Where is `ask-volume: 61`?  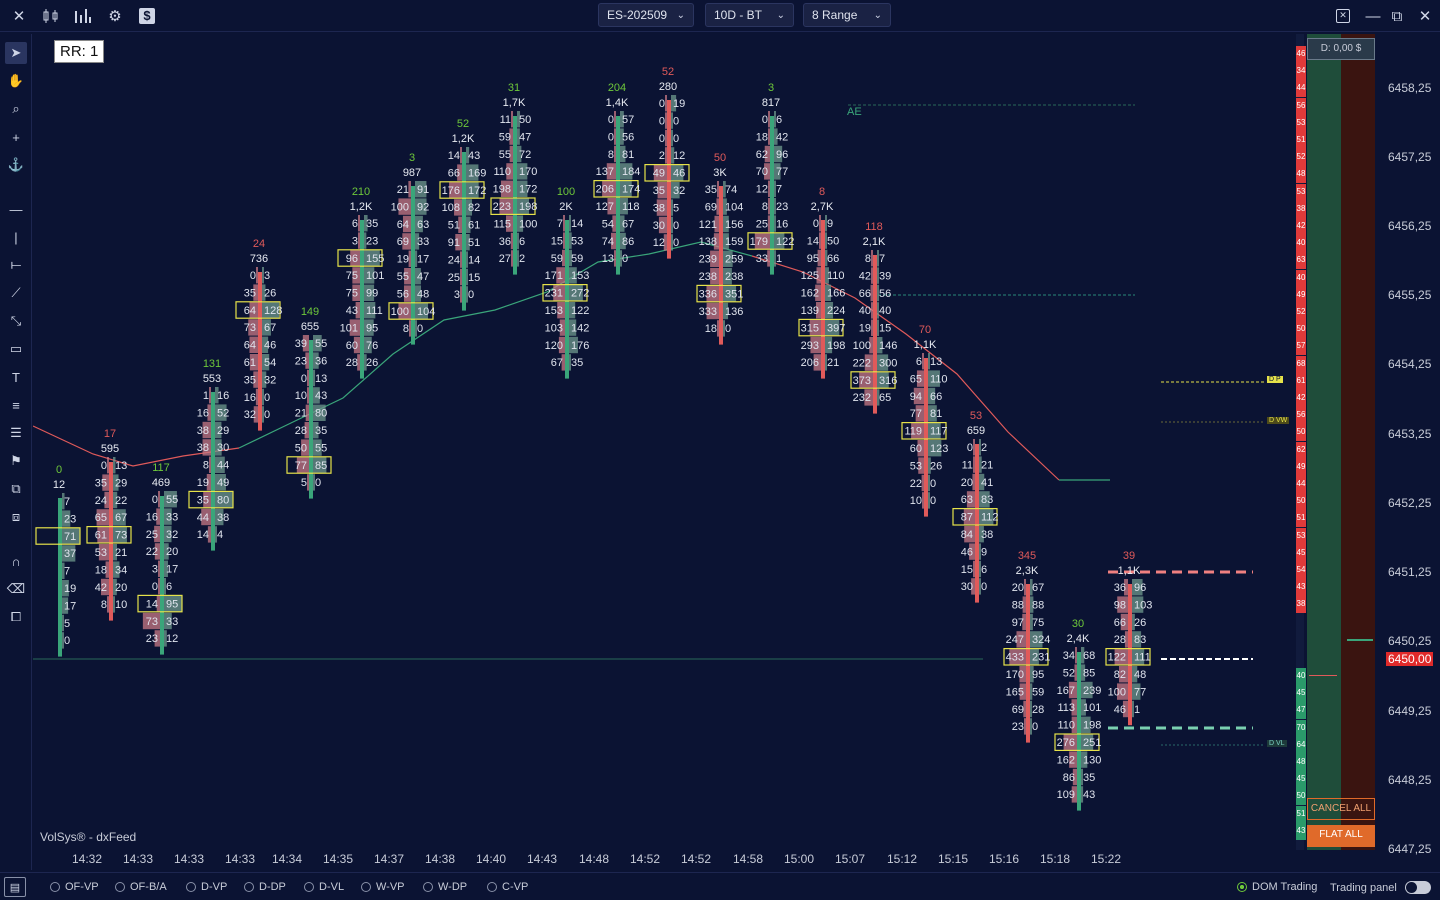 ask-volume: 61 is located at coordinates (474, 226).